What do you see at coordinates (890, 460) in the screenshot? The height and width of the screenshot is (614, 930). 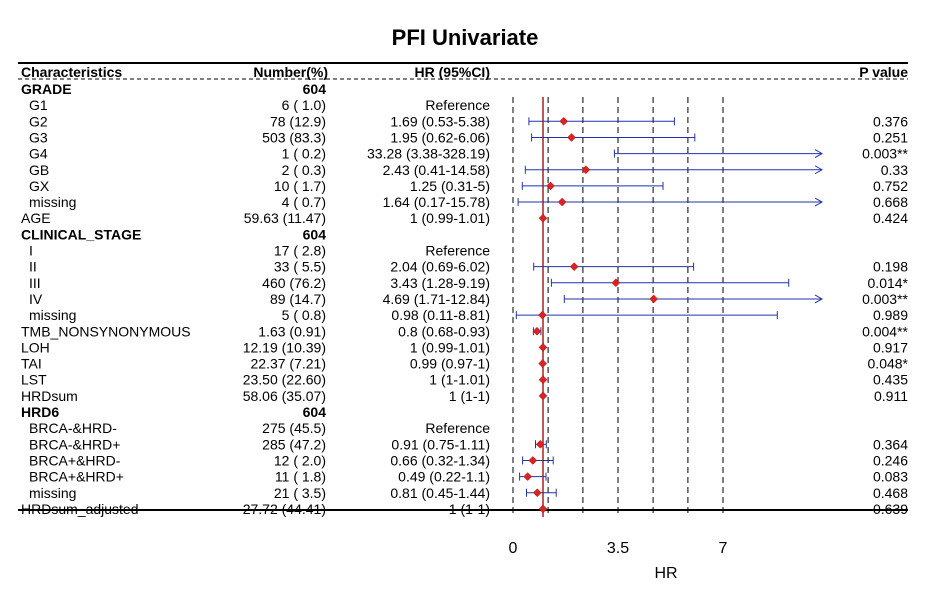 I see `row-pvalue: 0.246` at bounding box center [890, 460].